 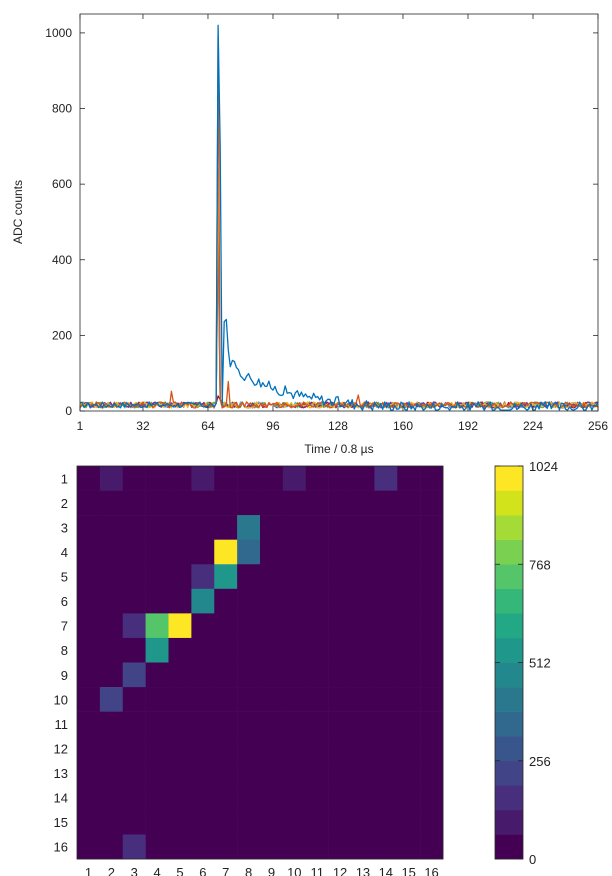 What do you see at coordinates (271, 870) in the screenshot?
I see `heatmap-col-label: 9` at bounding box center [271, 870].